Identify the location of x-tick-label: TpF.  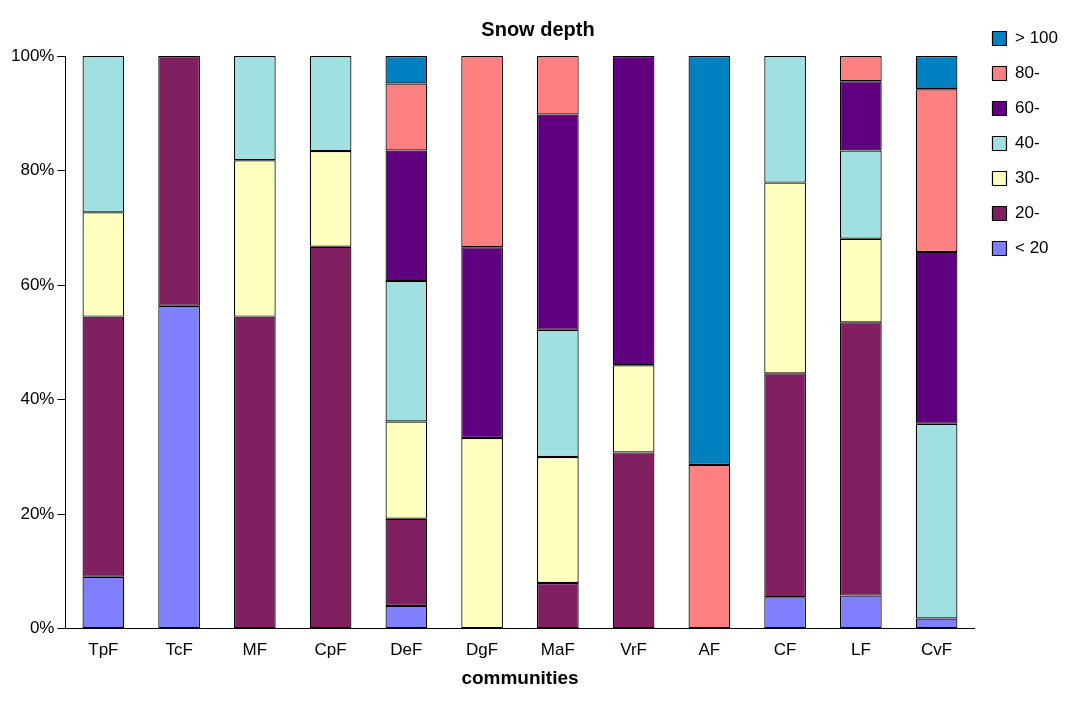
(103, 649).